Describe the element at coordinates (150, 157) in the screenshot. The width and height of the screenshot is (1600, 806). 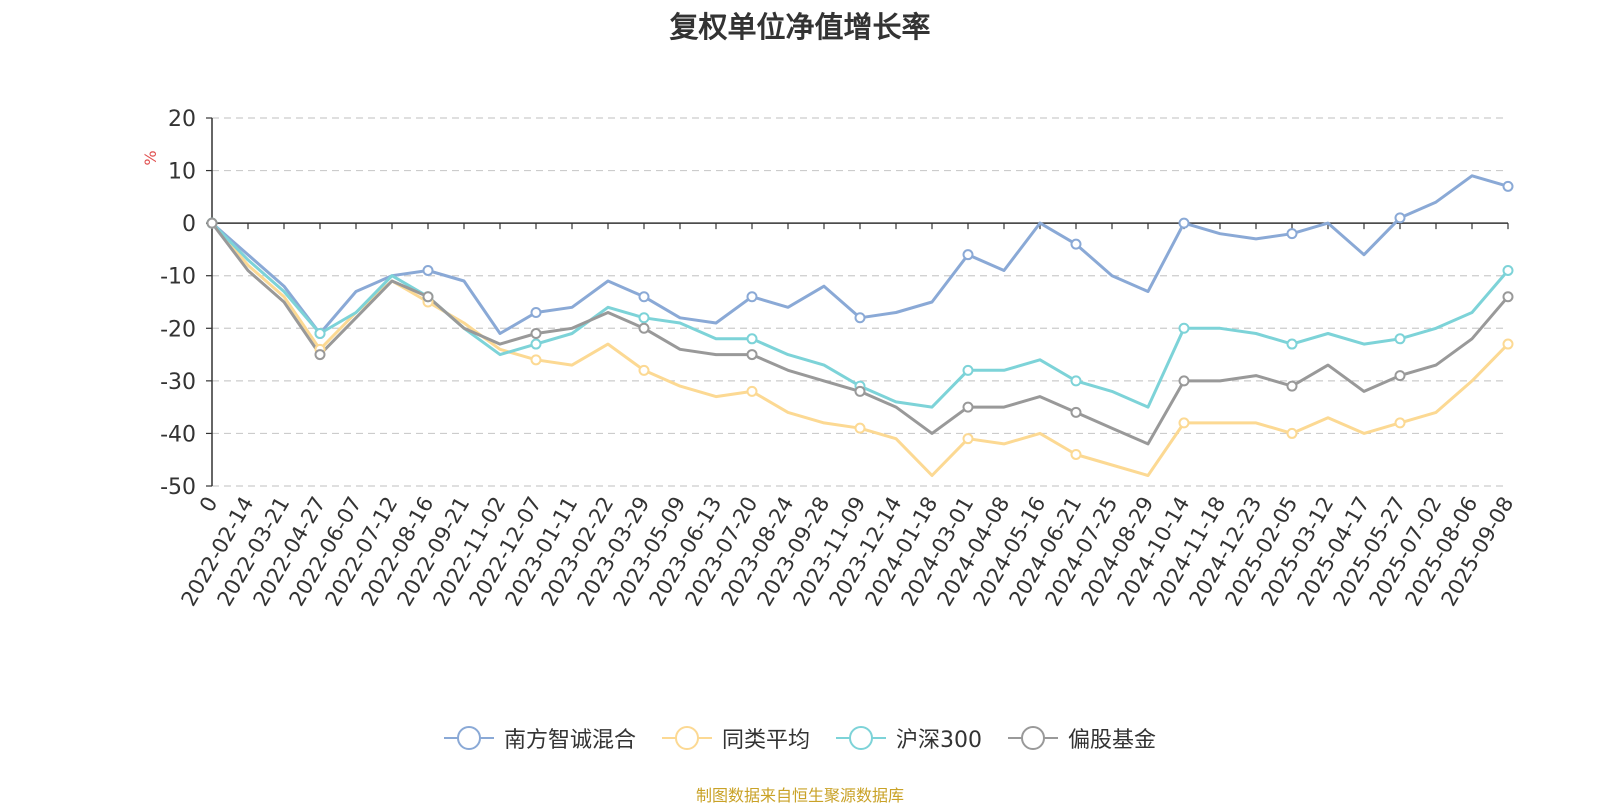
I see `y-axis-label: %` at that location.